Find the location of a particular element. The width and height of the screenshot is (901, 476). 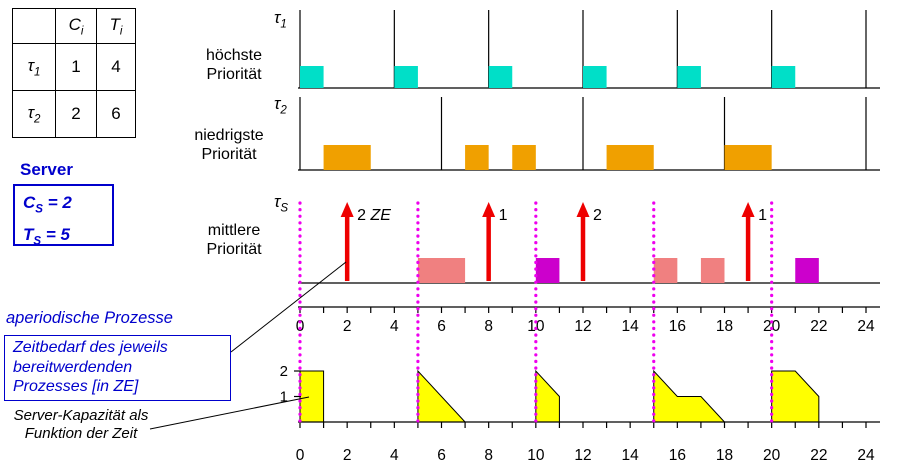

time-axis-label: 10 is located at coordinates (536, 326).